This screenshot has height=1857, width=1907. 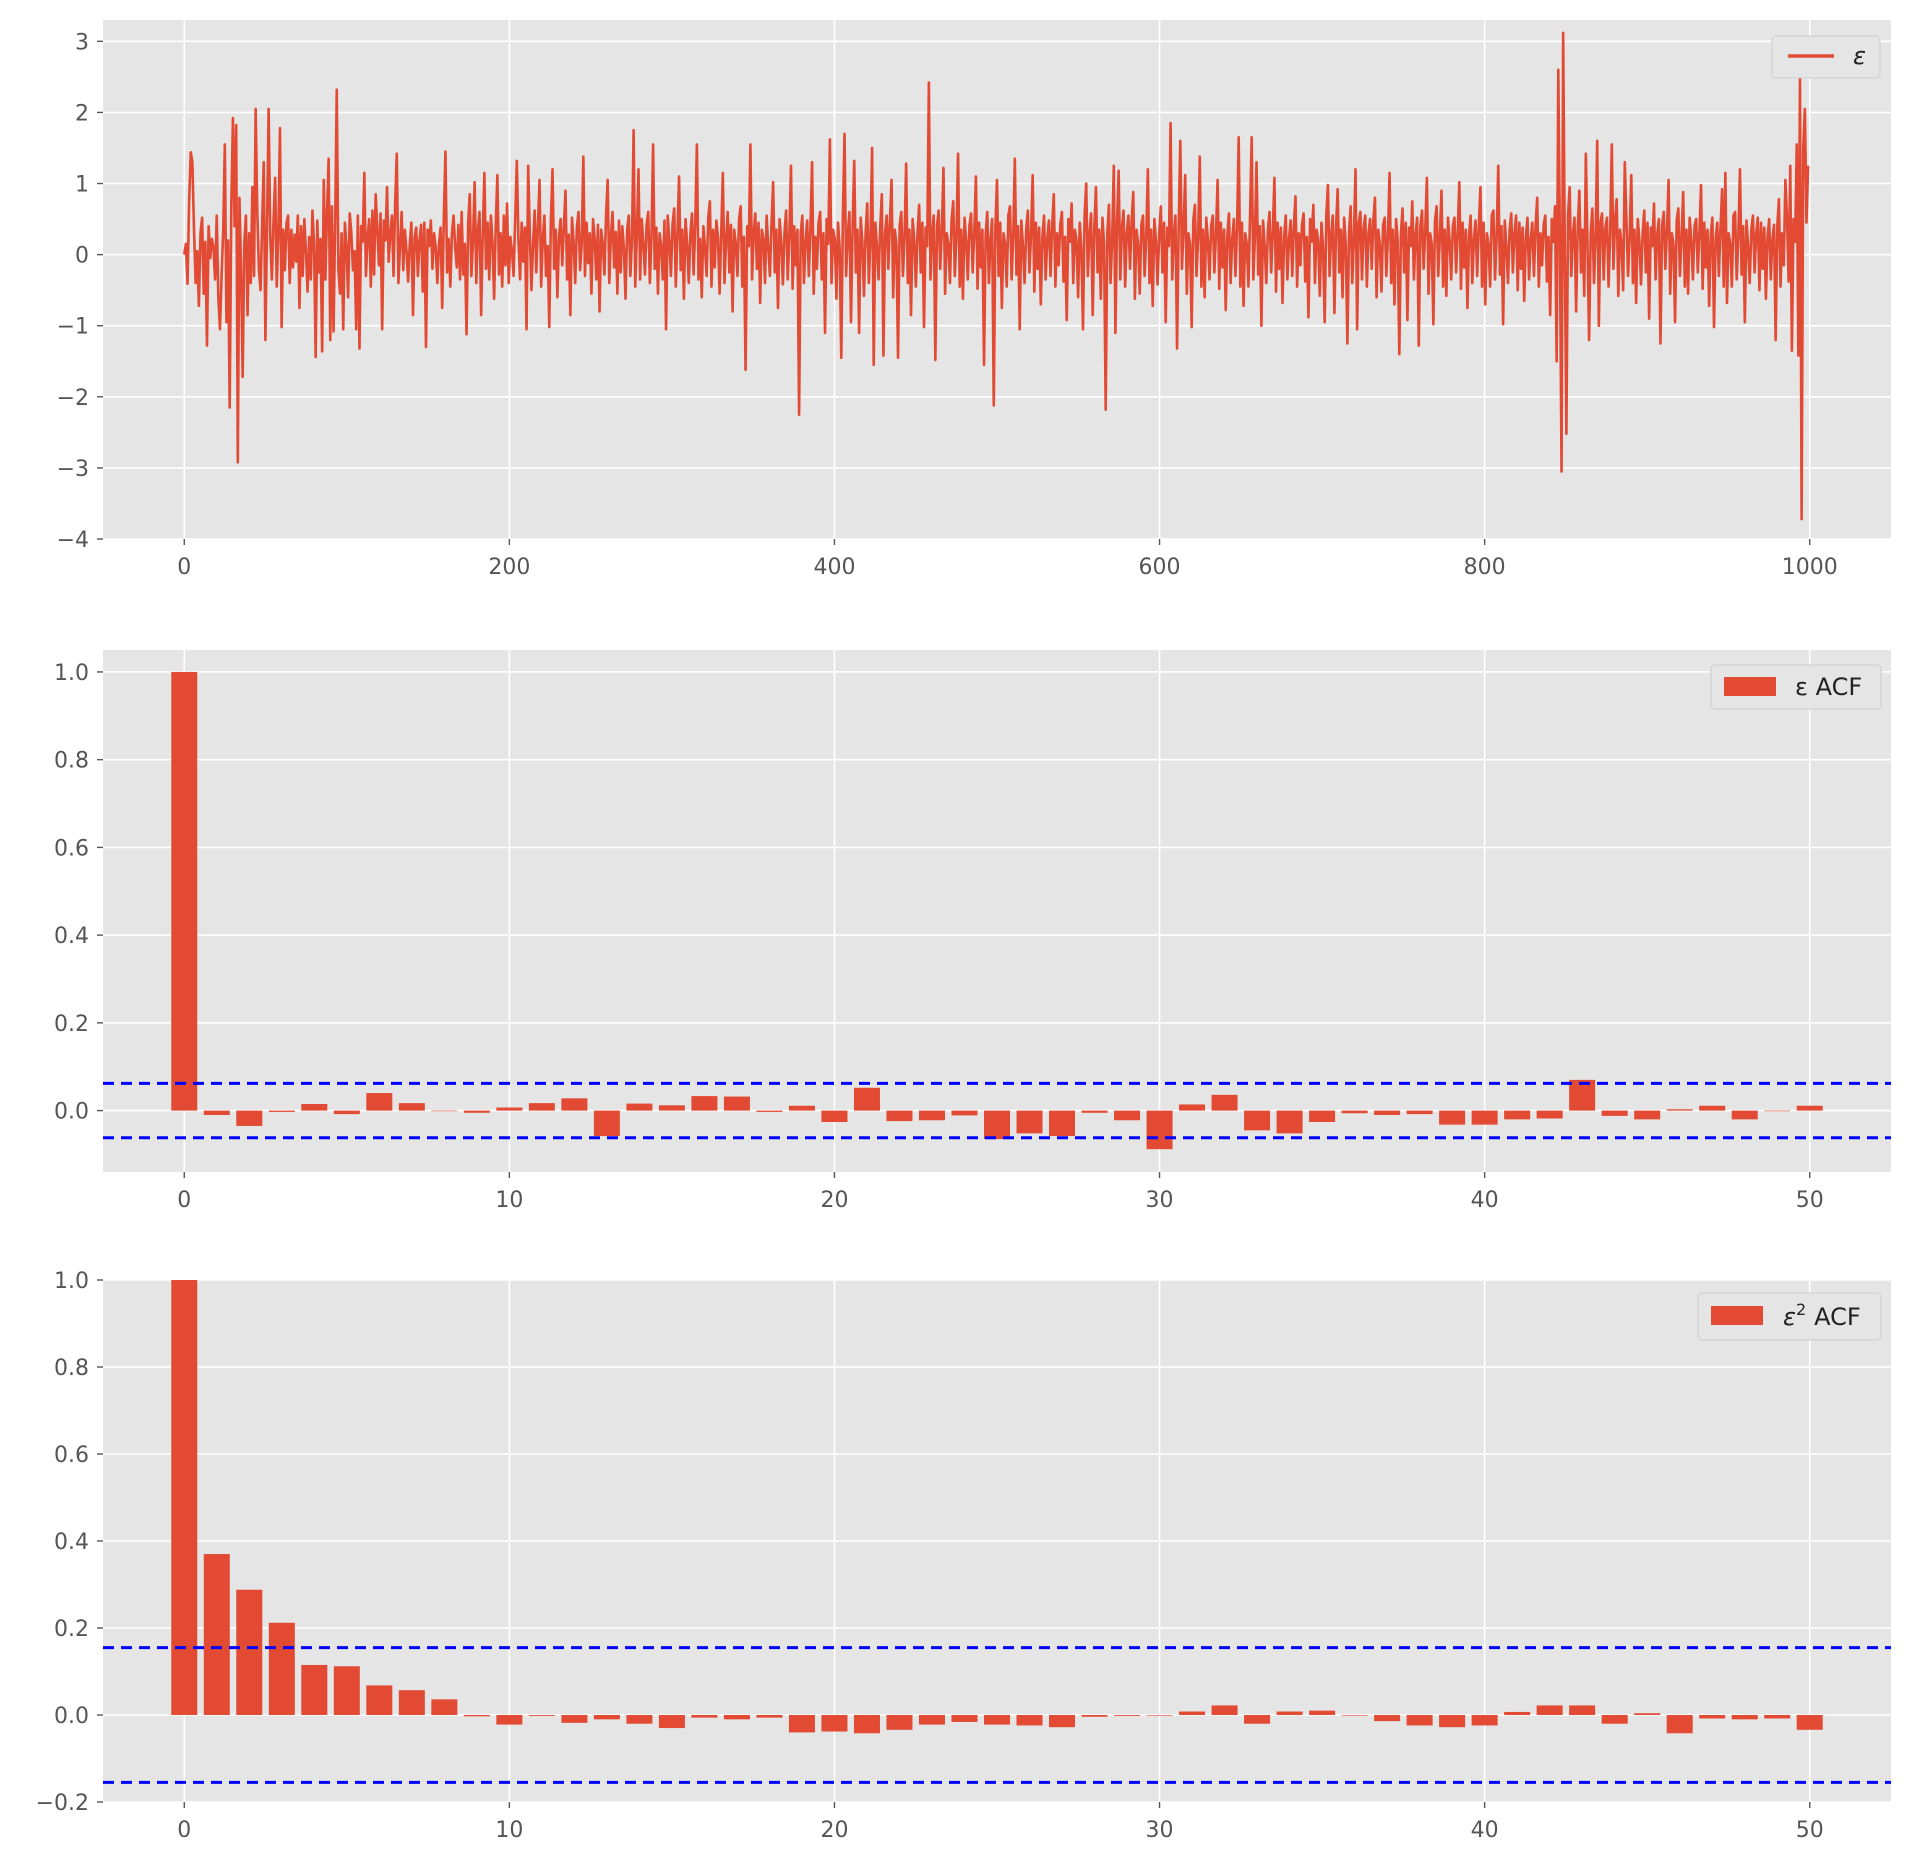 I want to click on svg-text: ε ACF, so click(x=1828, y=687).